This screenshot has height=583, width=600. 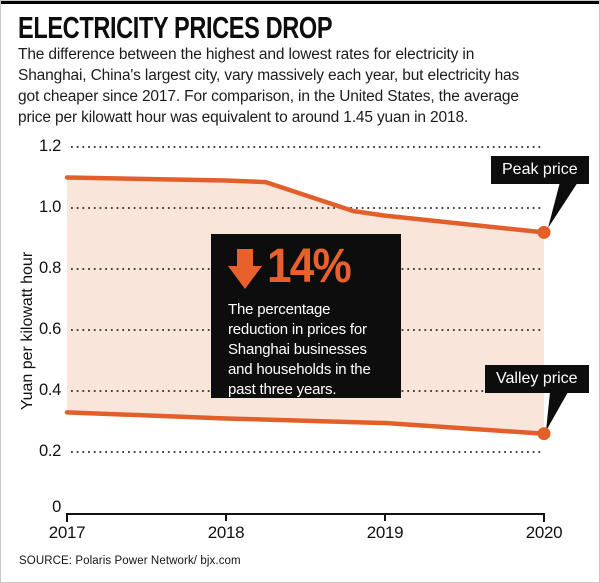 What do you see at coordinates (130, 561) in the screenshot?
I see `source-credit: SOURCE: Polaris Power Network/ bjx.com` at bounding box center [130, 561].